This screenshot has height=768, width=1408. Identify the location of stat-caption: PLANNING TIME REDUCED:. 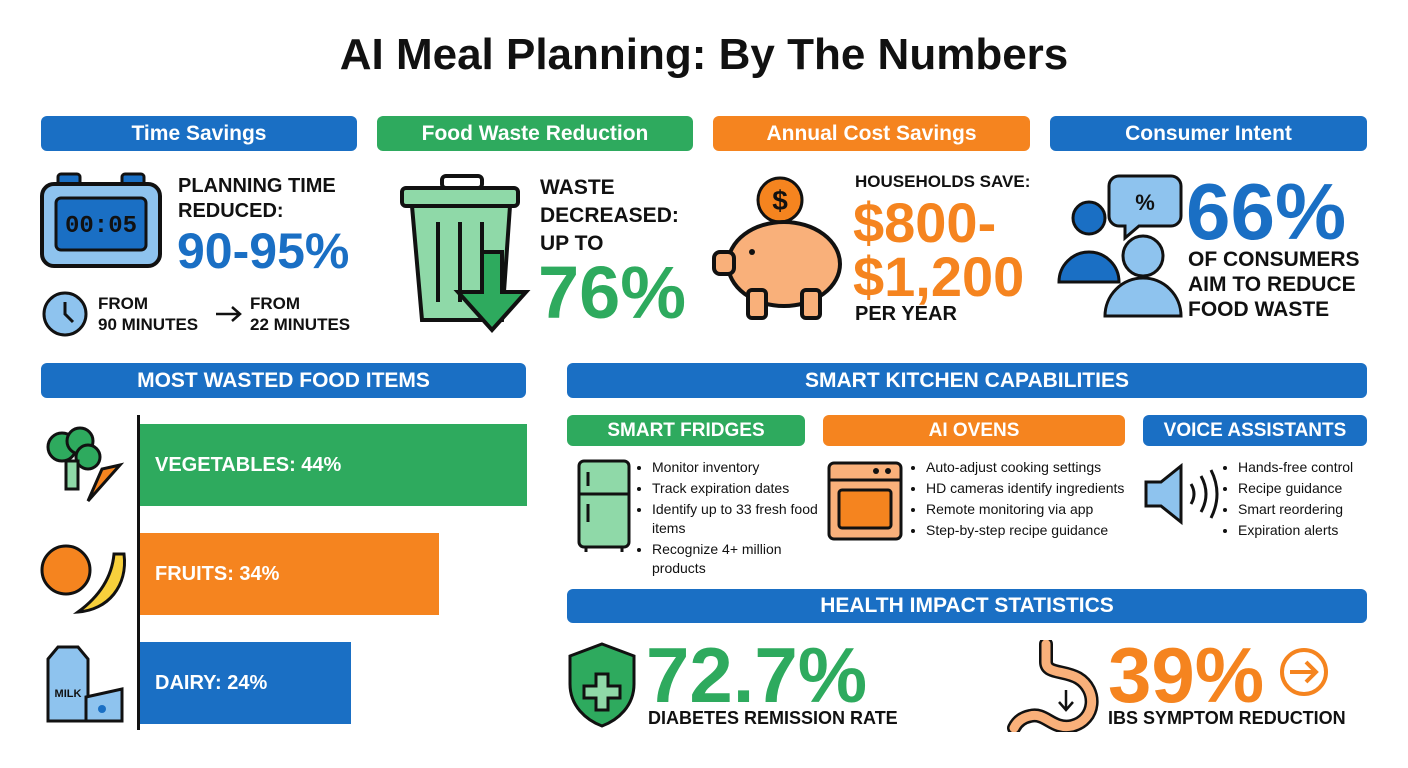
(257, 199).